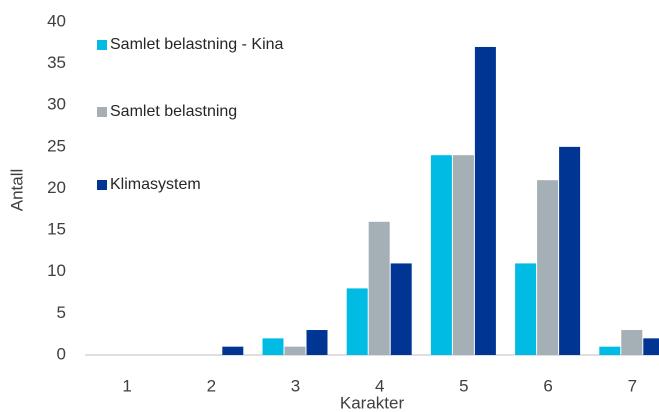 The image size is (659, 412). What do you see at coordinates (56, 20) in the screenshot?
I see `y-tick-label: 40` at bounding box center [56, 20].